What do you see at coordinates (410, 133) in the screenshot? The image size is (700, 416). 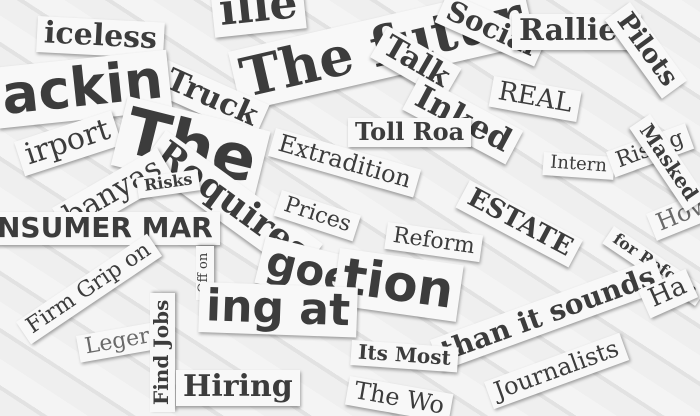 I see `clipping-toll-road: Toll Roa` at bounding box center [410, 133].